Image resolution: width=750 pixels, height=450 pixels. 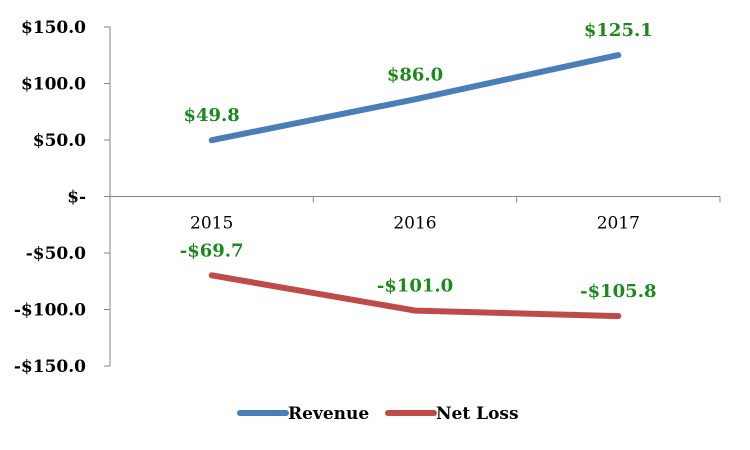 What do you see at coordinates (618, 291) in the screenshot?
I see `data-label: -$105.8` at bounding box center [618, 291].